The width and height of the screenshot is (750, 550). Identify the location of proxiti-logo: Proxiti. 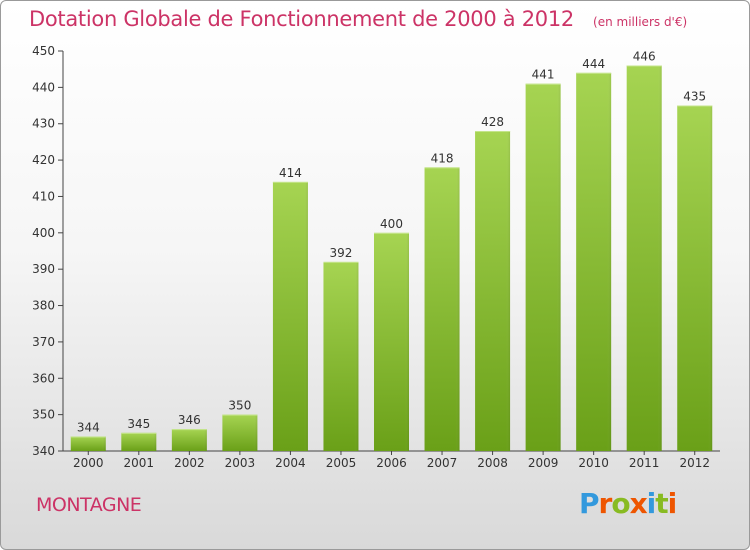
(628, 503).